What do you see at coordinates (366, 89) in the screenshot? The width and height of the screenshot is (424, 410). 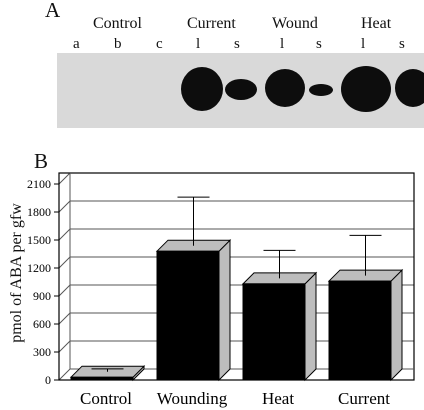 I see `blot-band-heat-l` at bounding box center [366, 89].